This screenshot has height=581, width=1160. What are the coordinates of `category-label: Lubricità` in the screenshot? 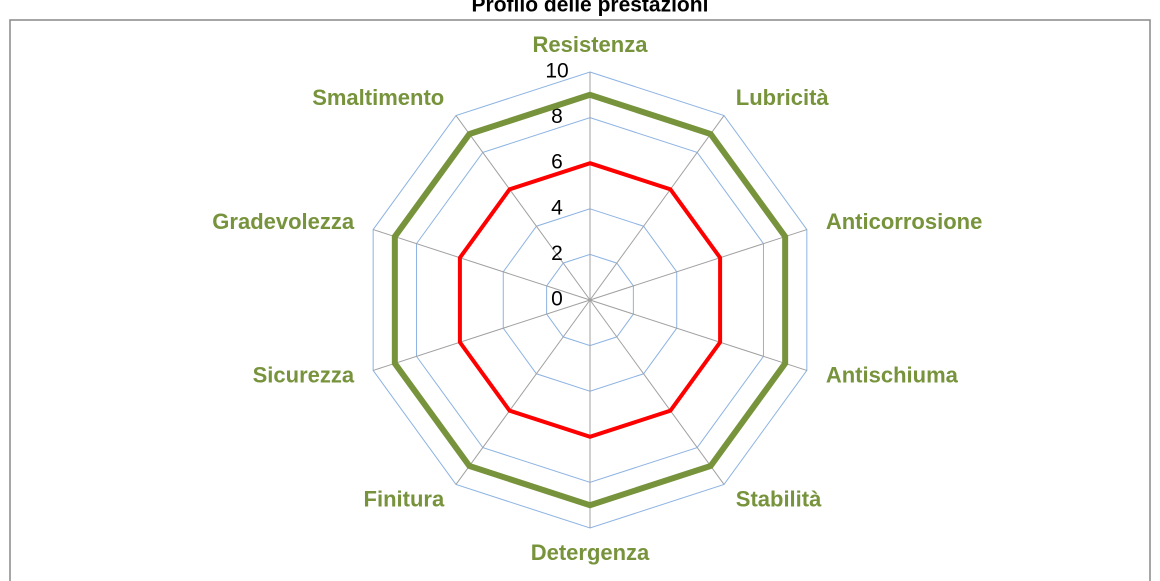 It's located at (783, 97).